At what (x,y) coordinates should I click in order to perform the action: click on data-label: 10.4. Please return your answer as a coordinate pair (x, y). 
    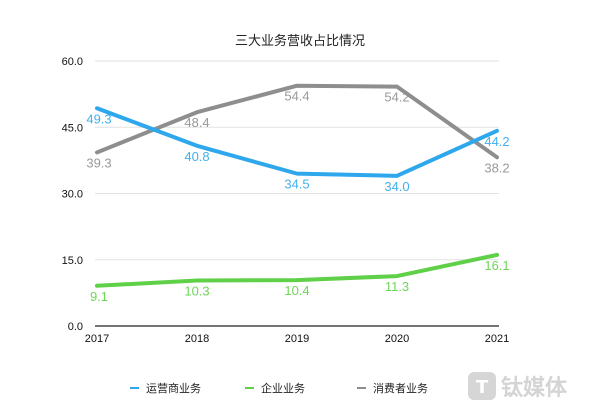
    Looking at the image, I should click on (296, 290).